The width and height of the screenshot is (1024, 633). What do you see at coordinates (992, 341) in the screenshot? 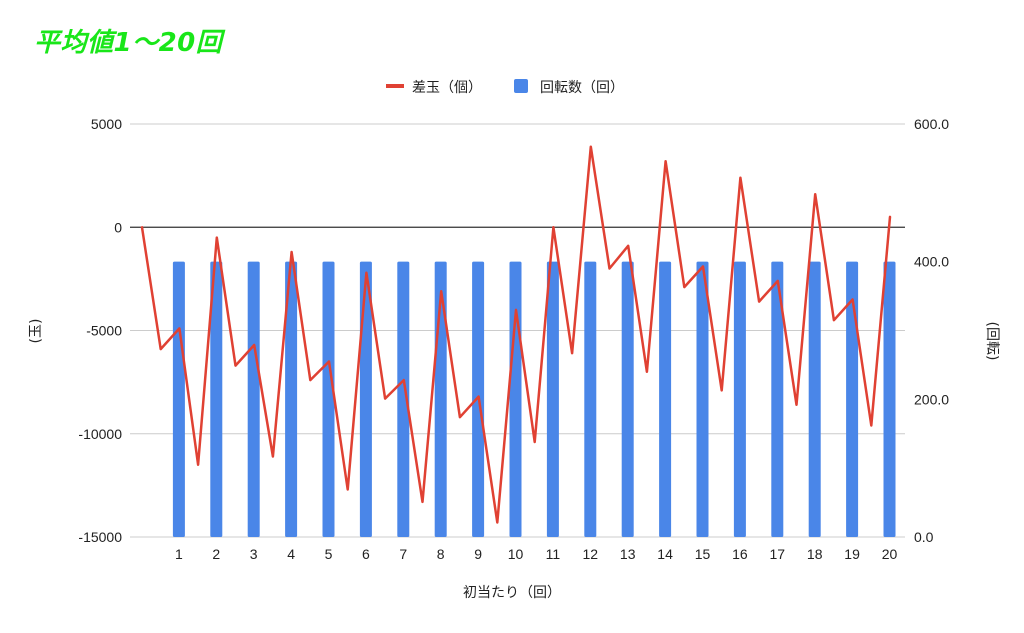
I see `y-axis-right-title: (回転)` at bounding box center [992, 341].